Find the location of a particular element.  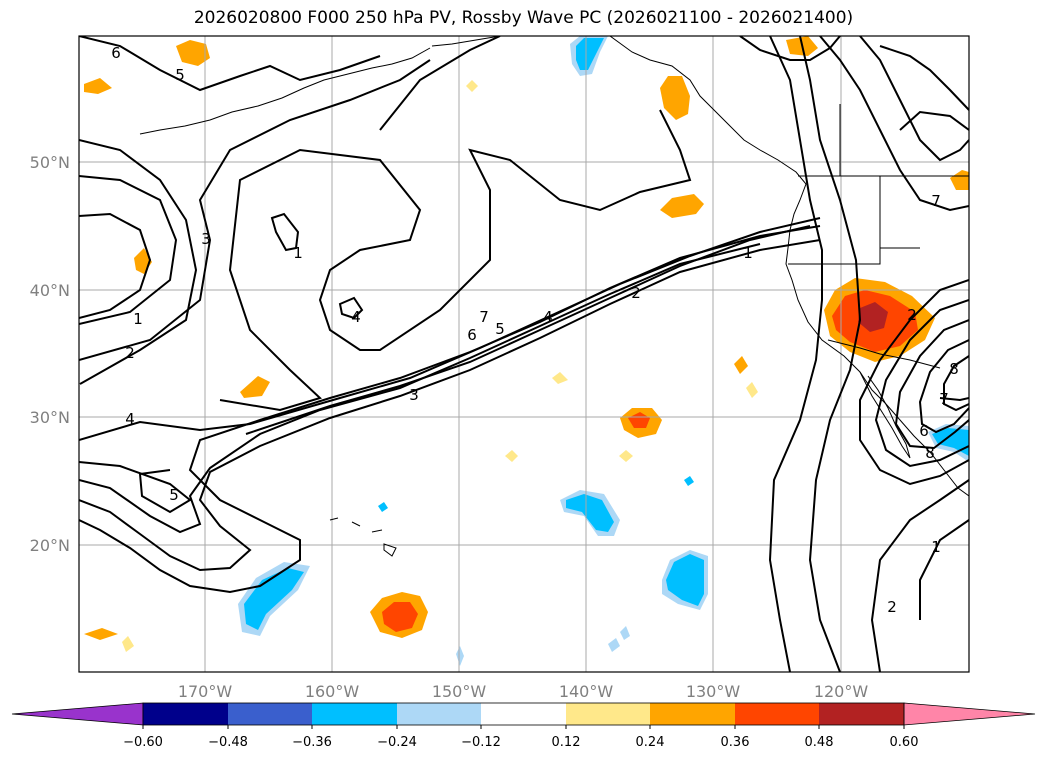

lon-label: 120°W is located at coordinates (841, 691).